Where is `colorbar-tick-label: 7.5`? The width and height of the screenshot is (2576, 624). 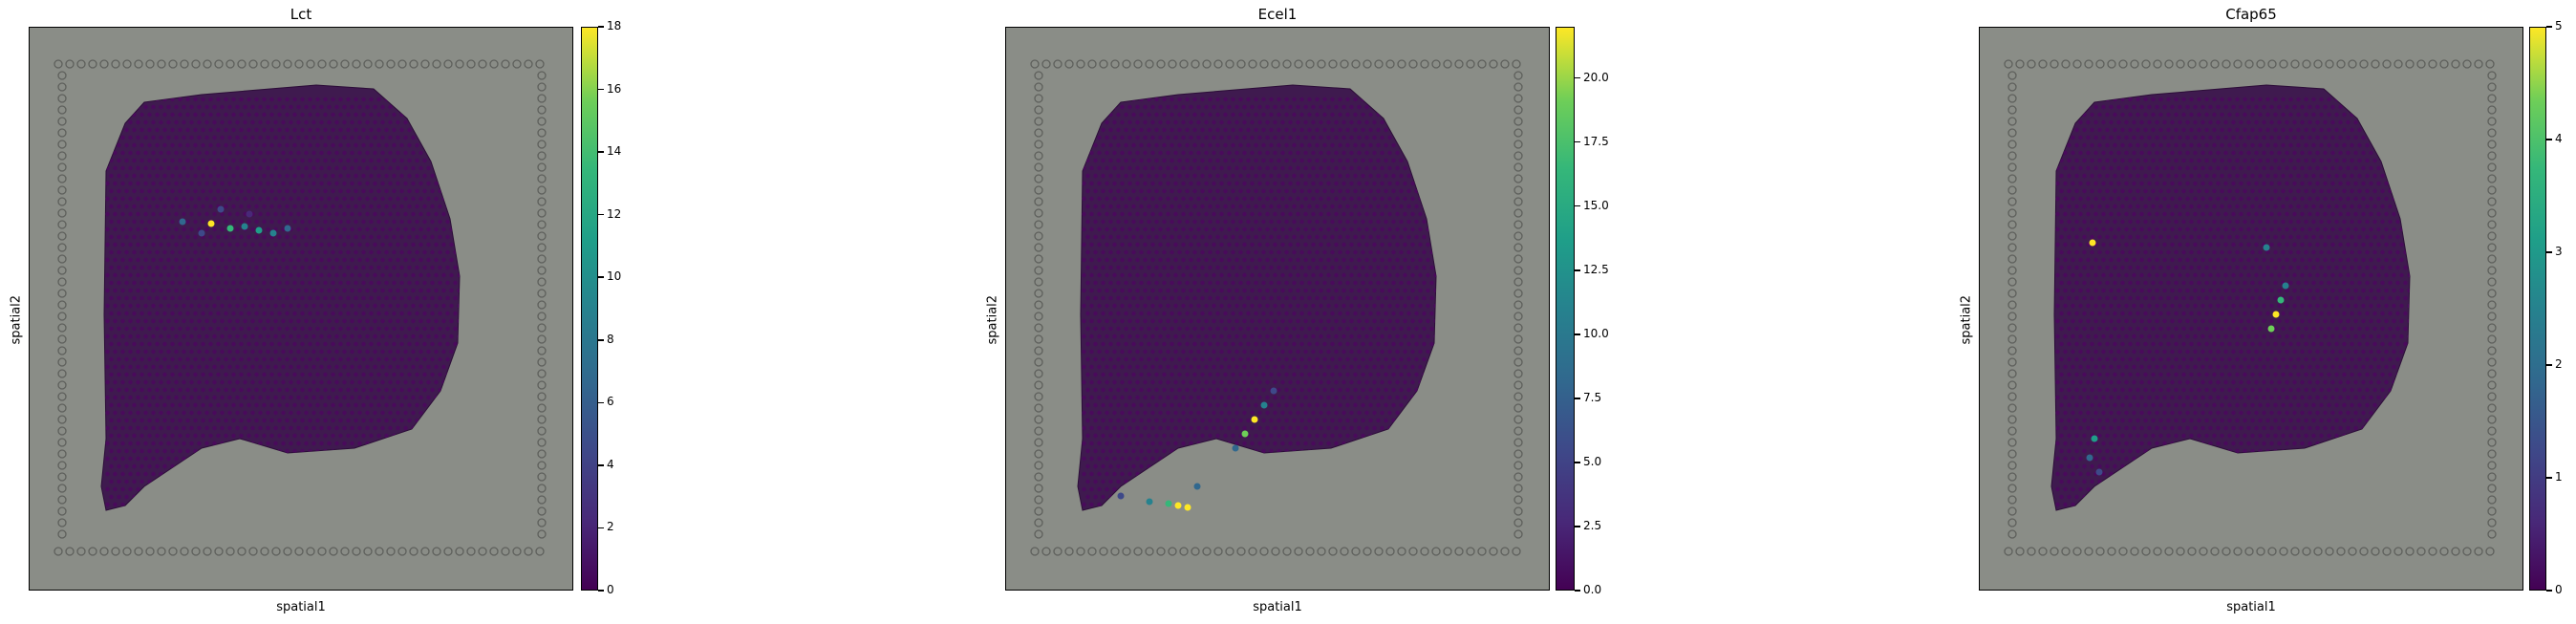 colorbar-tick-label: 7.5 is located at coordinates (1592, 397).